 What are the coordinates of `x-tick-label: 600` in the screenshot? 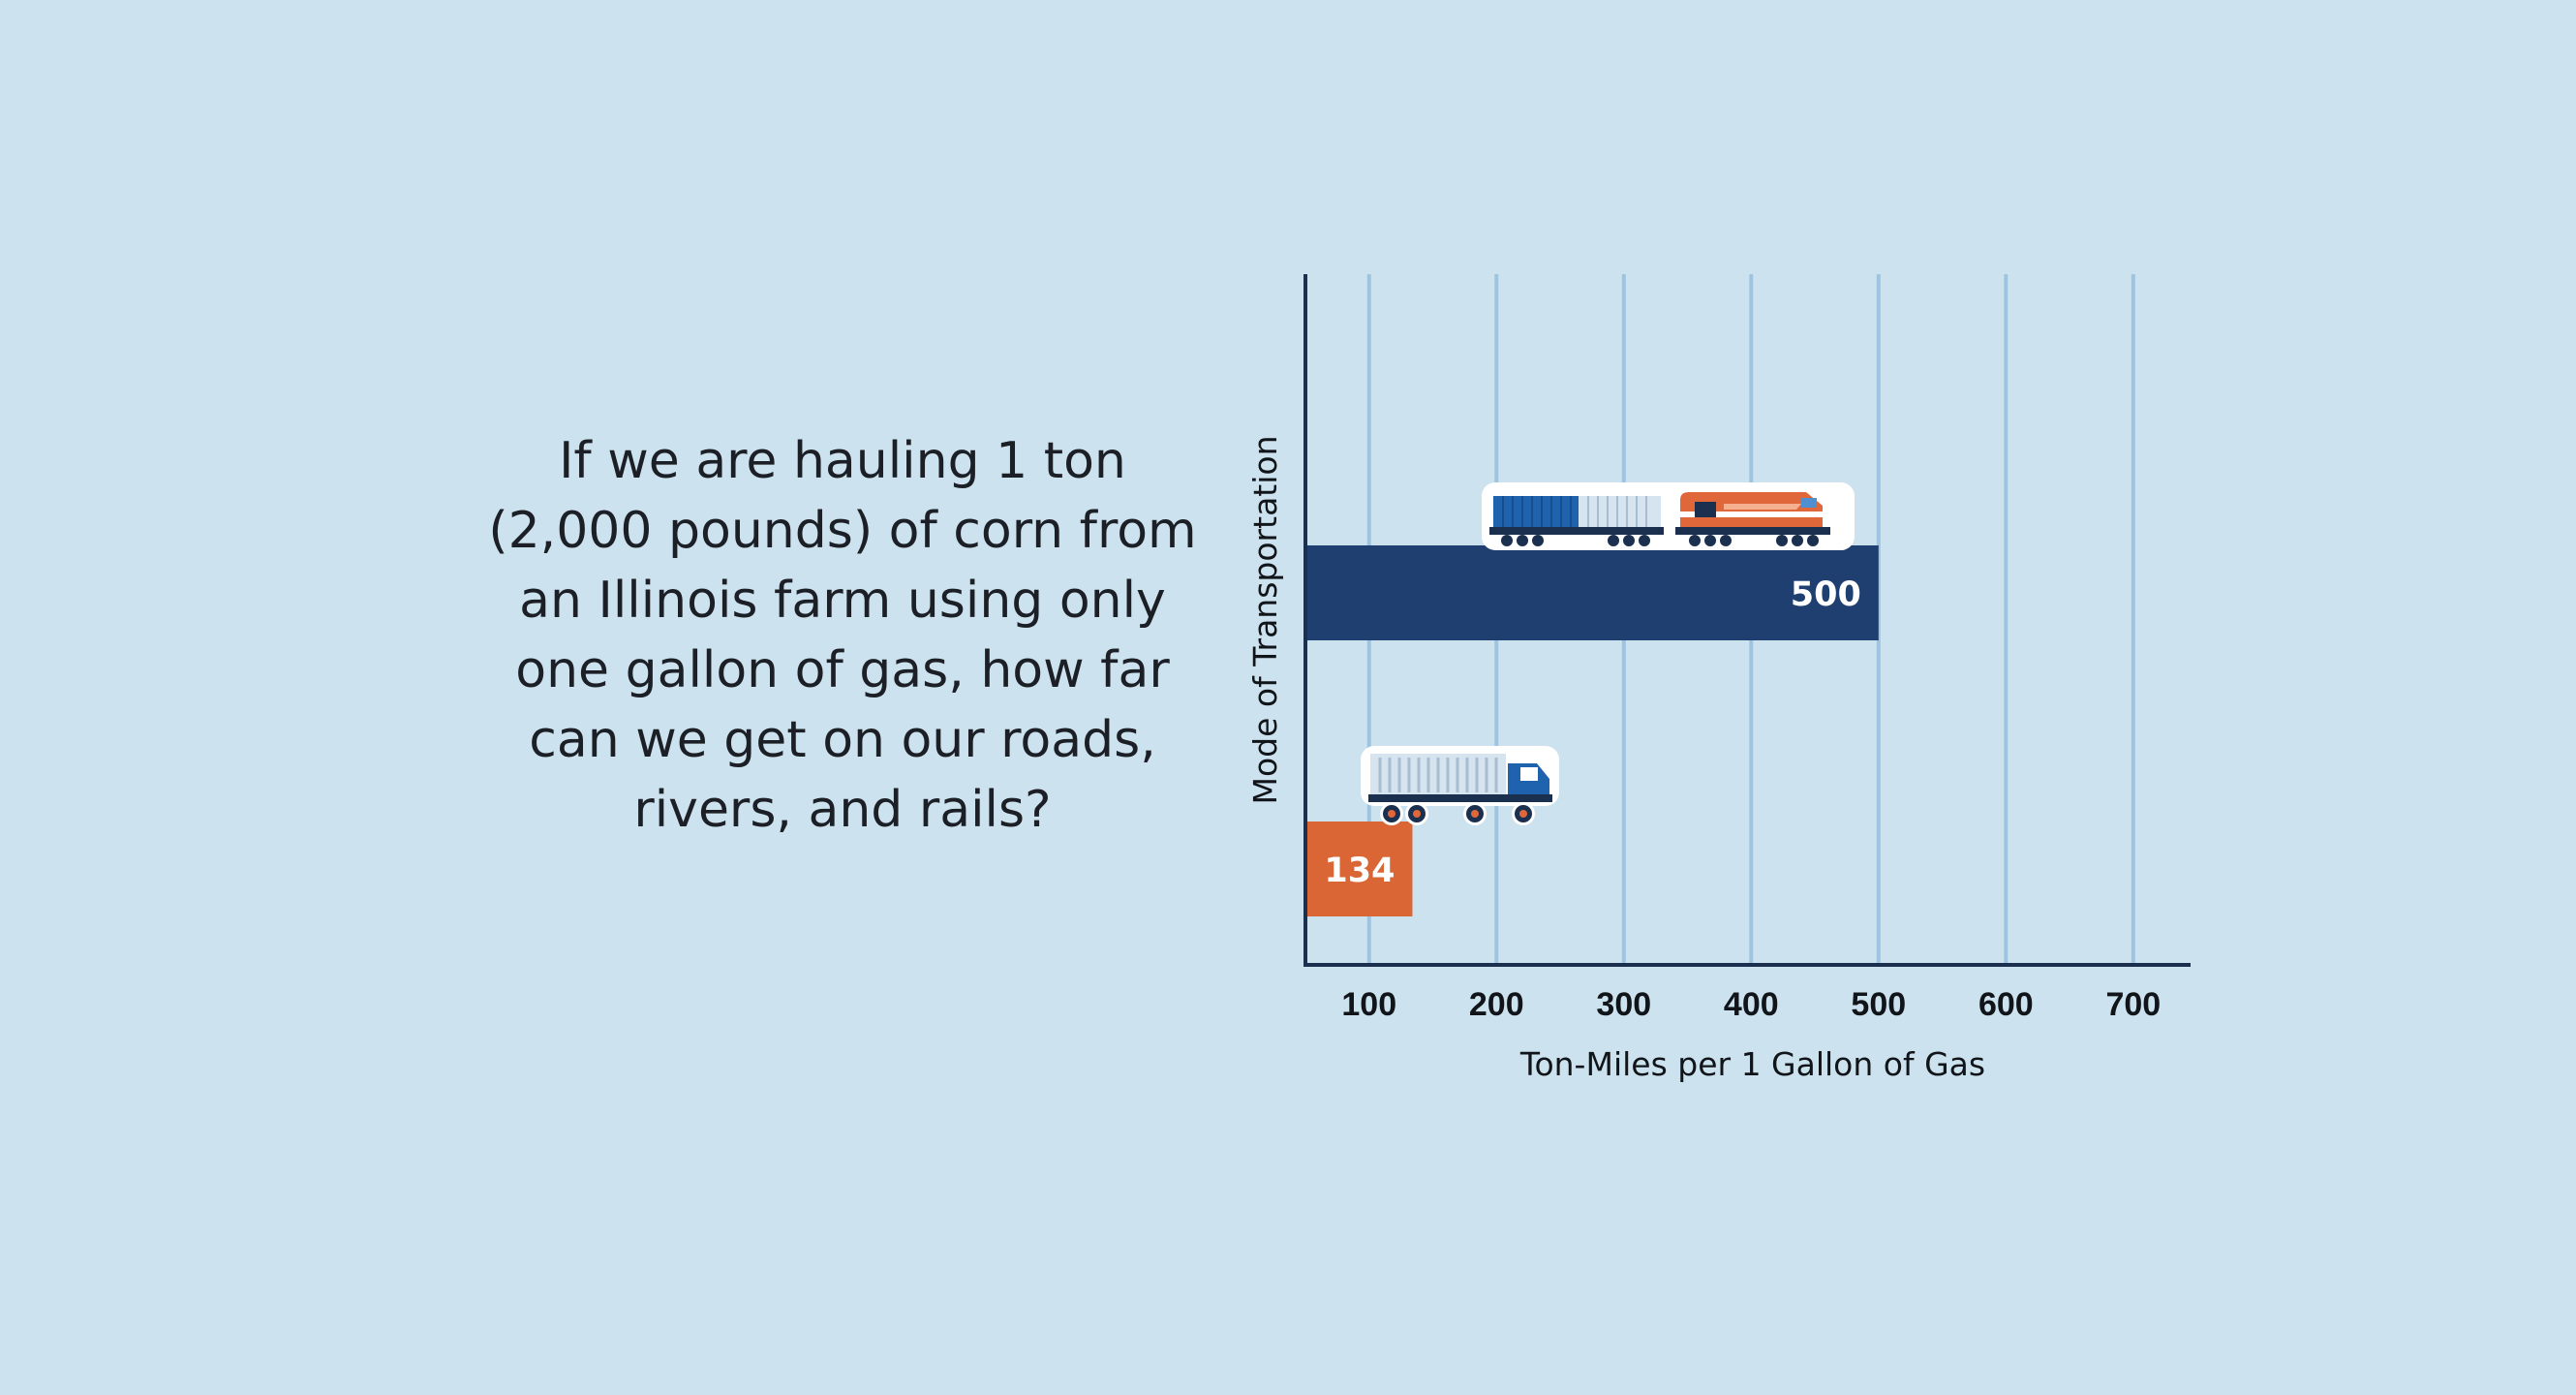 It's located at (2006, 1004).